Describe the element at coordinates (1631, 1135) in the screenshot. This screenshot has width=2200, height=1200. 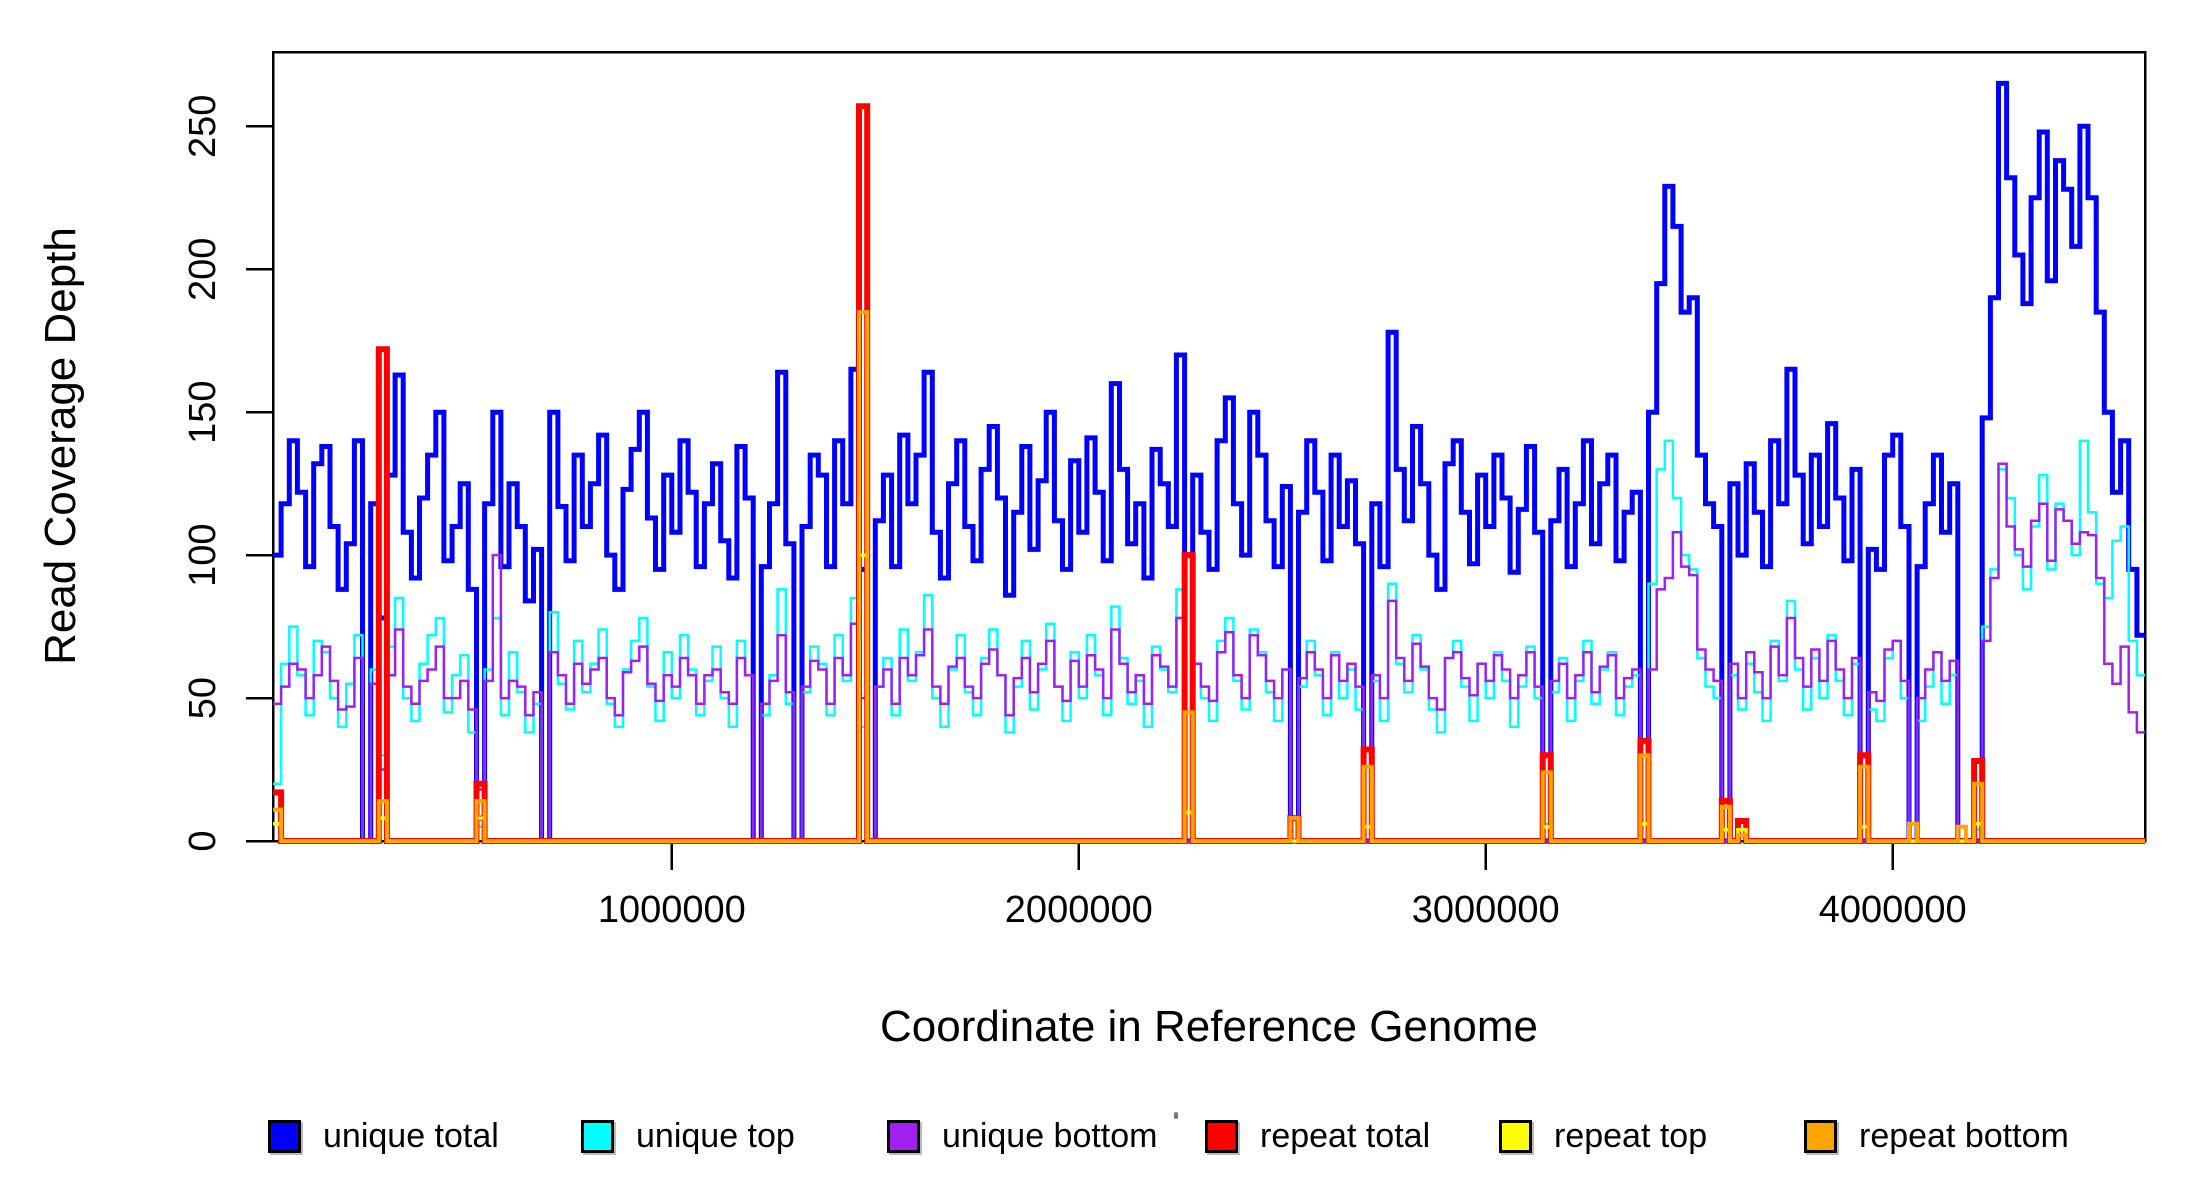
I see `legend-label-repeat-top: repeat top` at that location.